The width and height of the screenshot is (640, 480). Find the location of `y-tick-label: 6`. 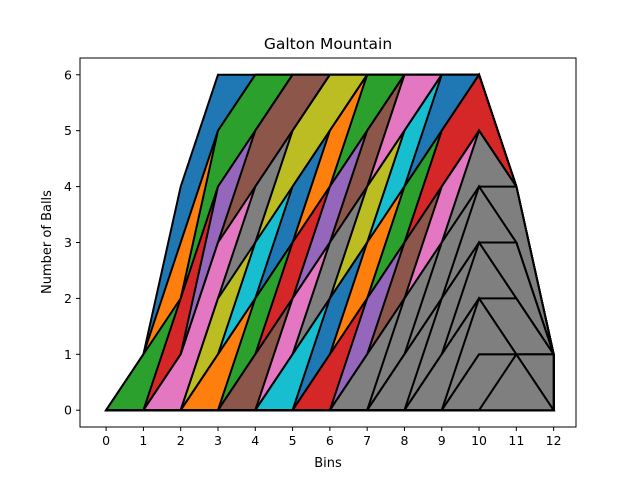

y-tick-label: 6 is located at coordinates (68, 74).